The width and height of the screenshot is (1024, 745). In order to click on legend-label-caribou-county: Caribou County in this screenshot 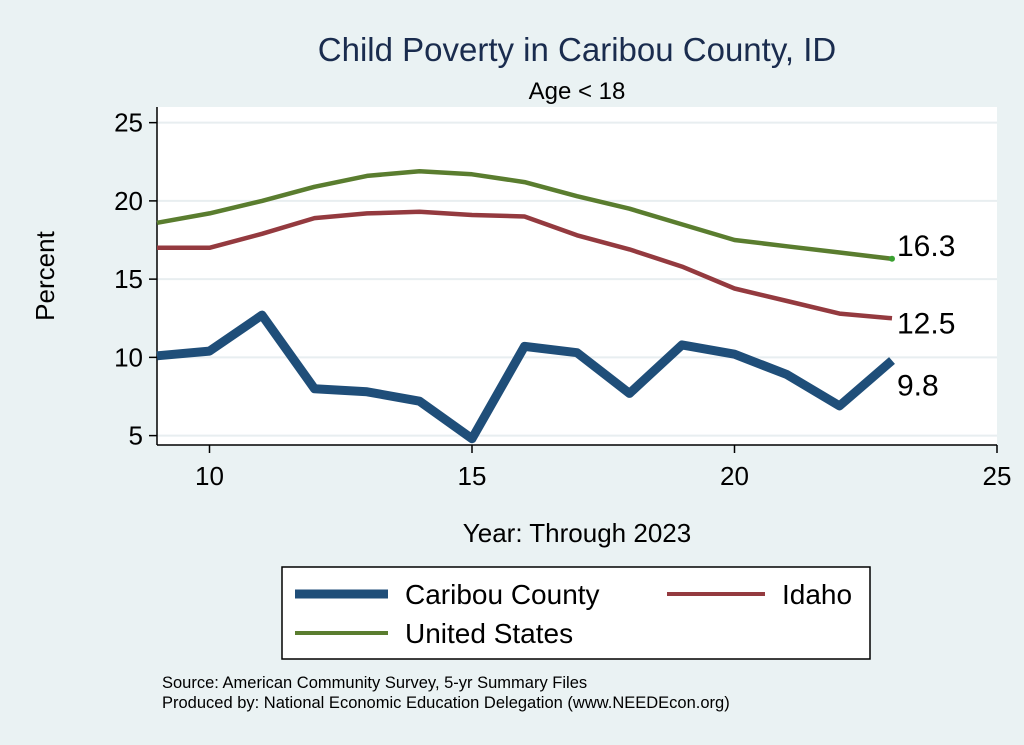, I will do `click(502, 594)`.